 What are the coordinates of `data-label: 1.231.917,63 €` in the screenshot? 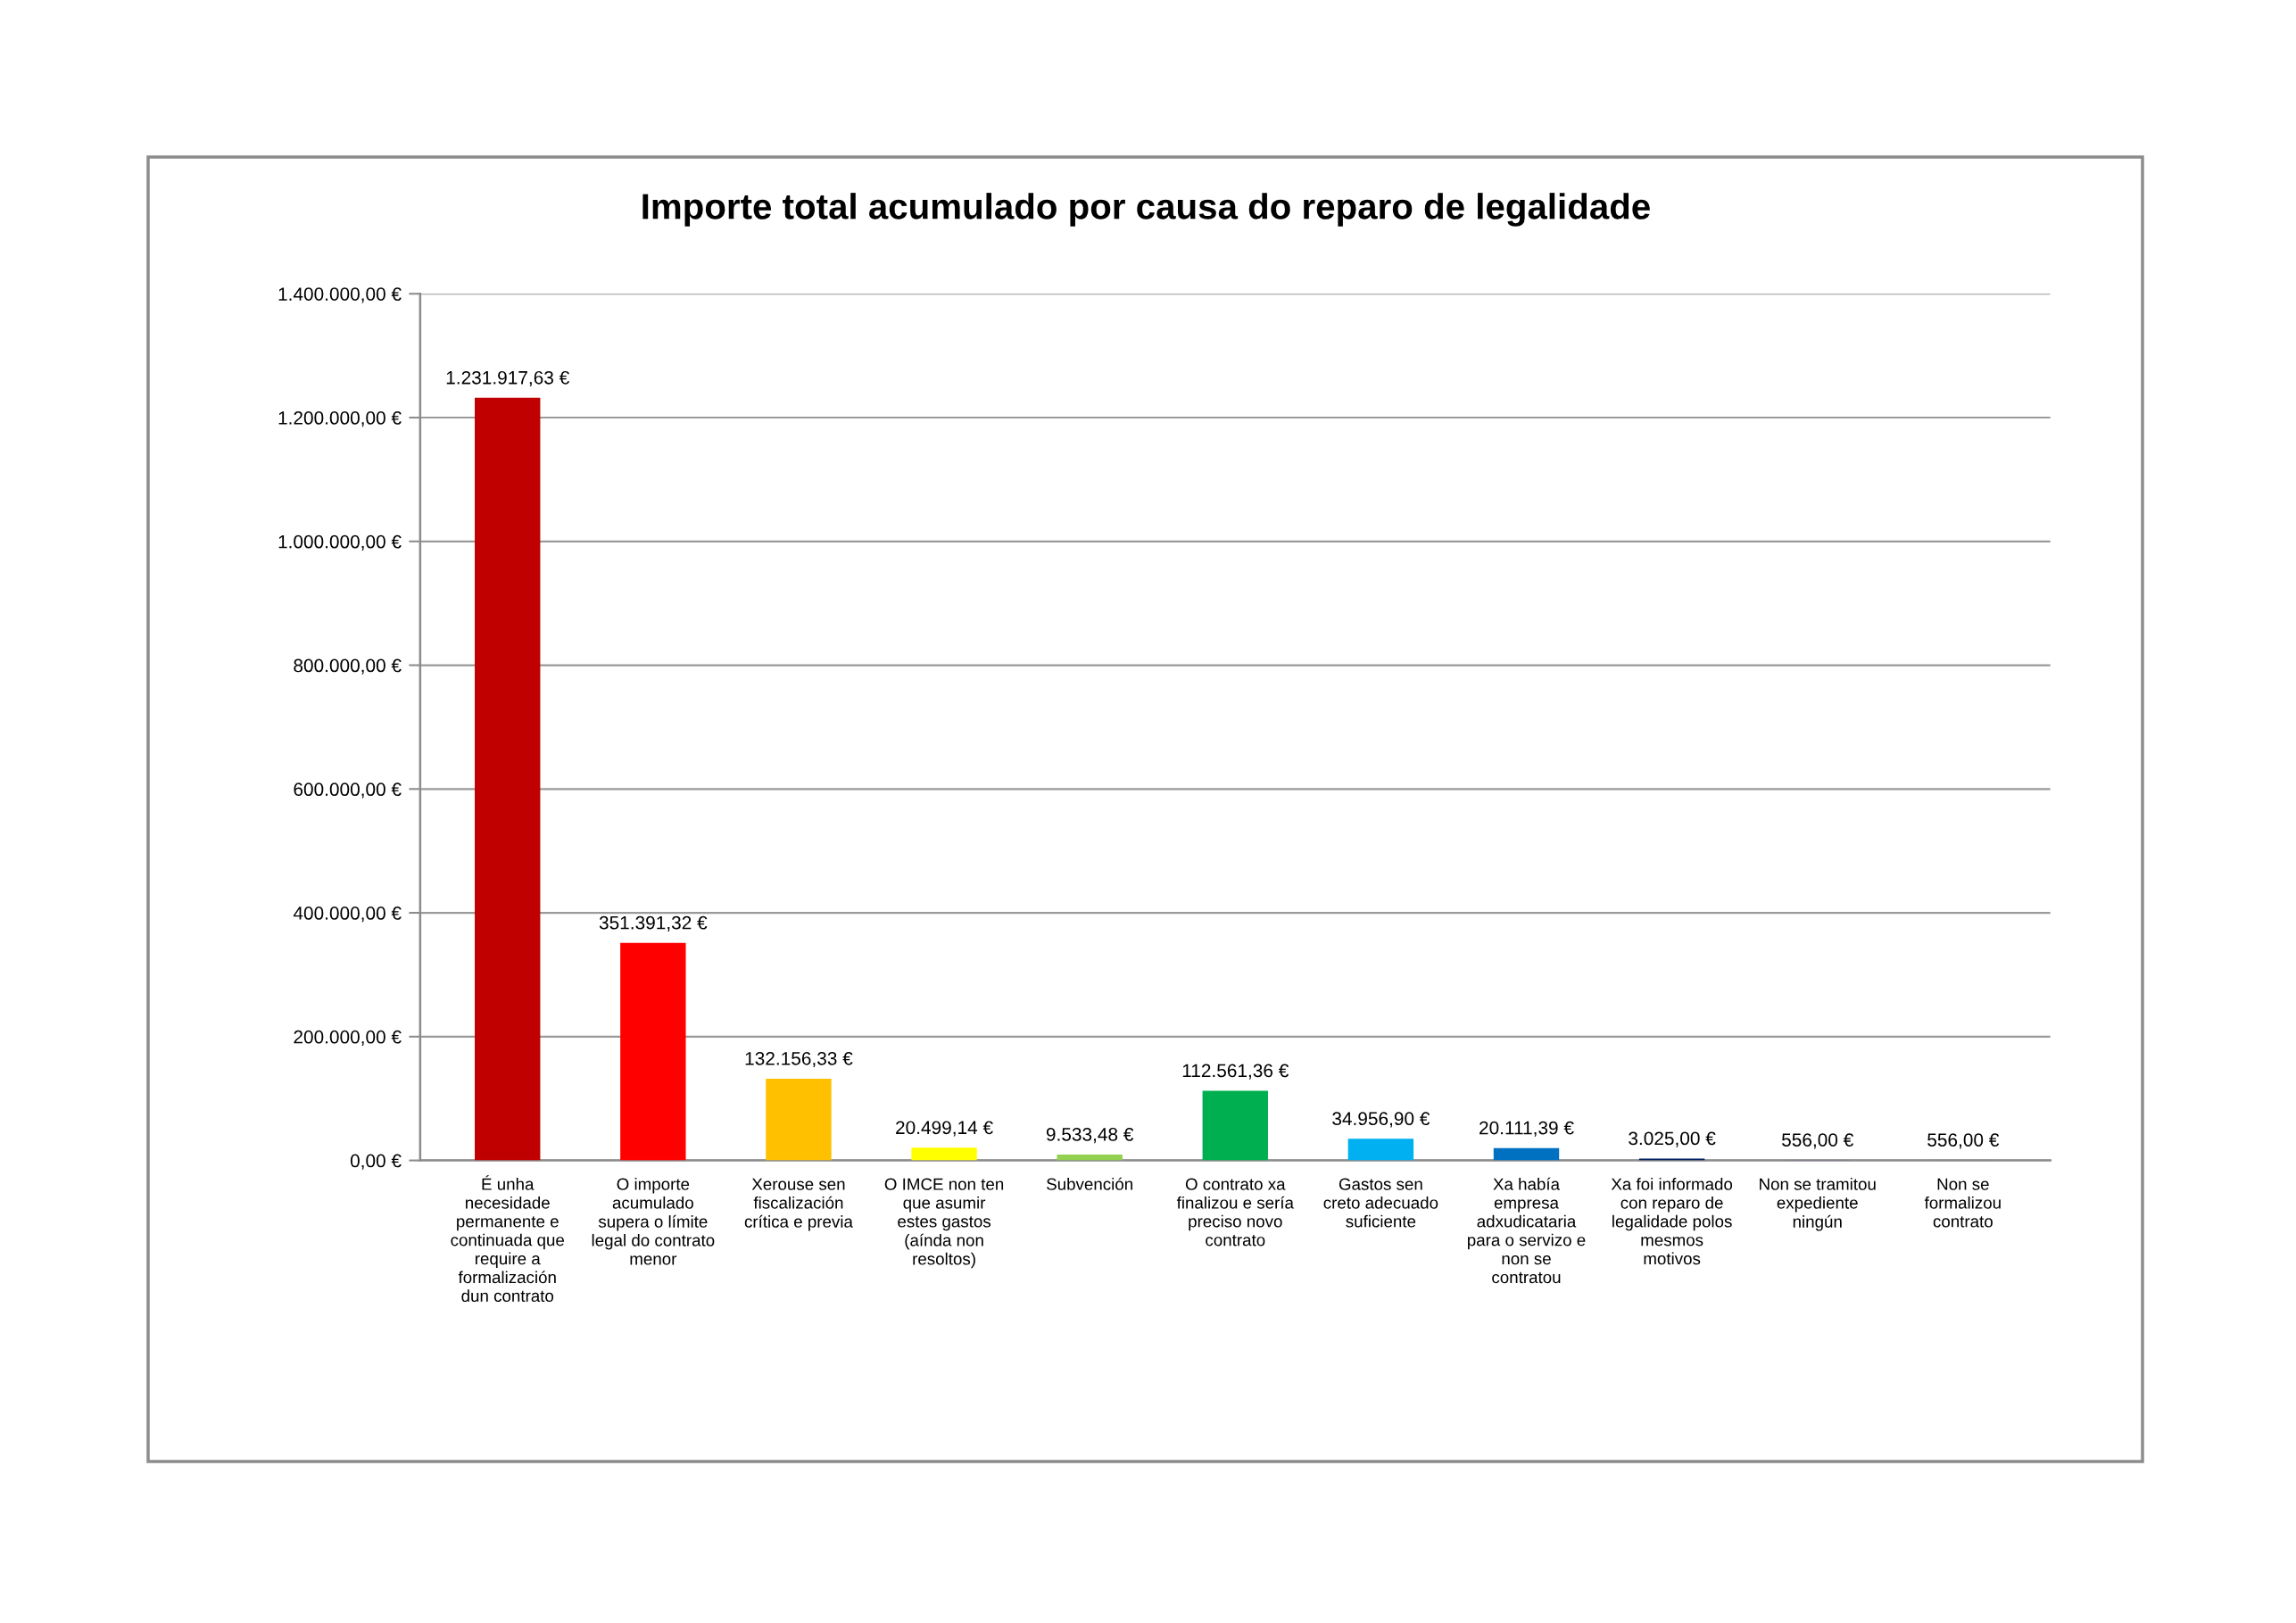 It's located at (508, 378).